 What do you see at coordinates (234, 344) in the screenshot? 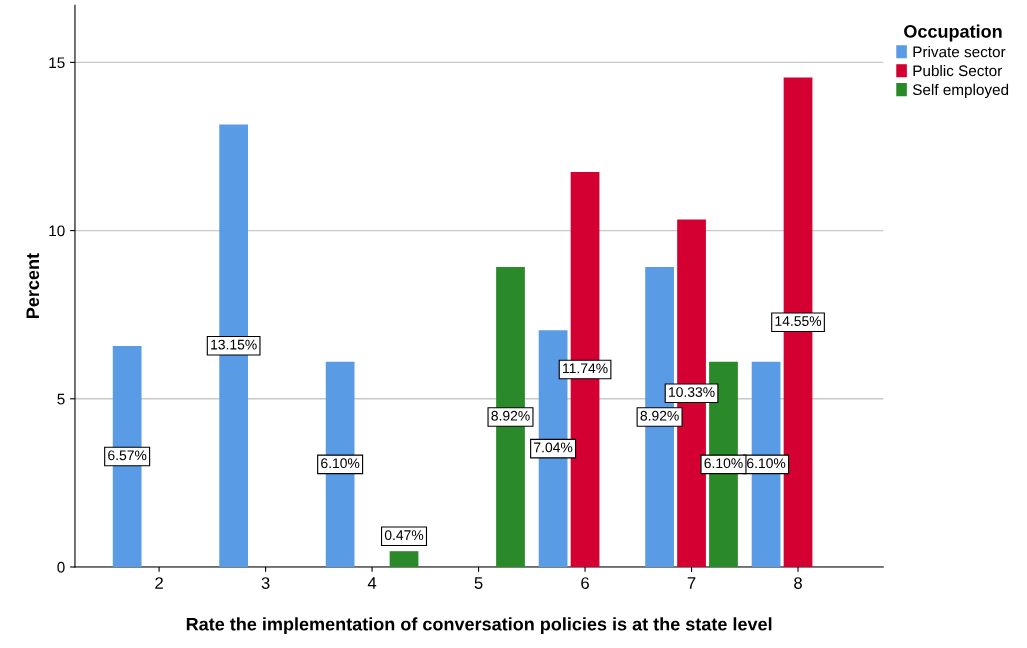
I see `data-label: 13.15%` at bounding box center [234, 344].